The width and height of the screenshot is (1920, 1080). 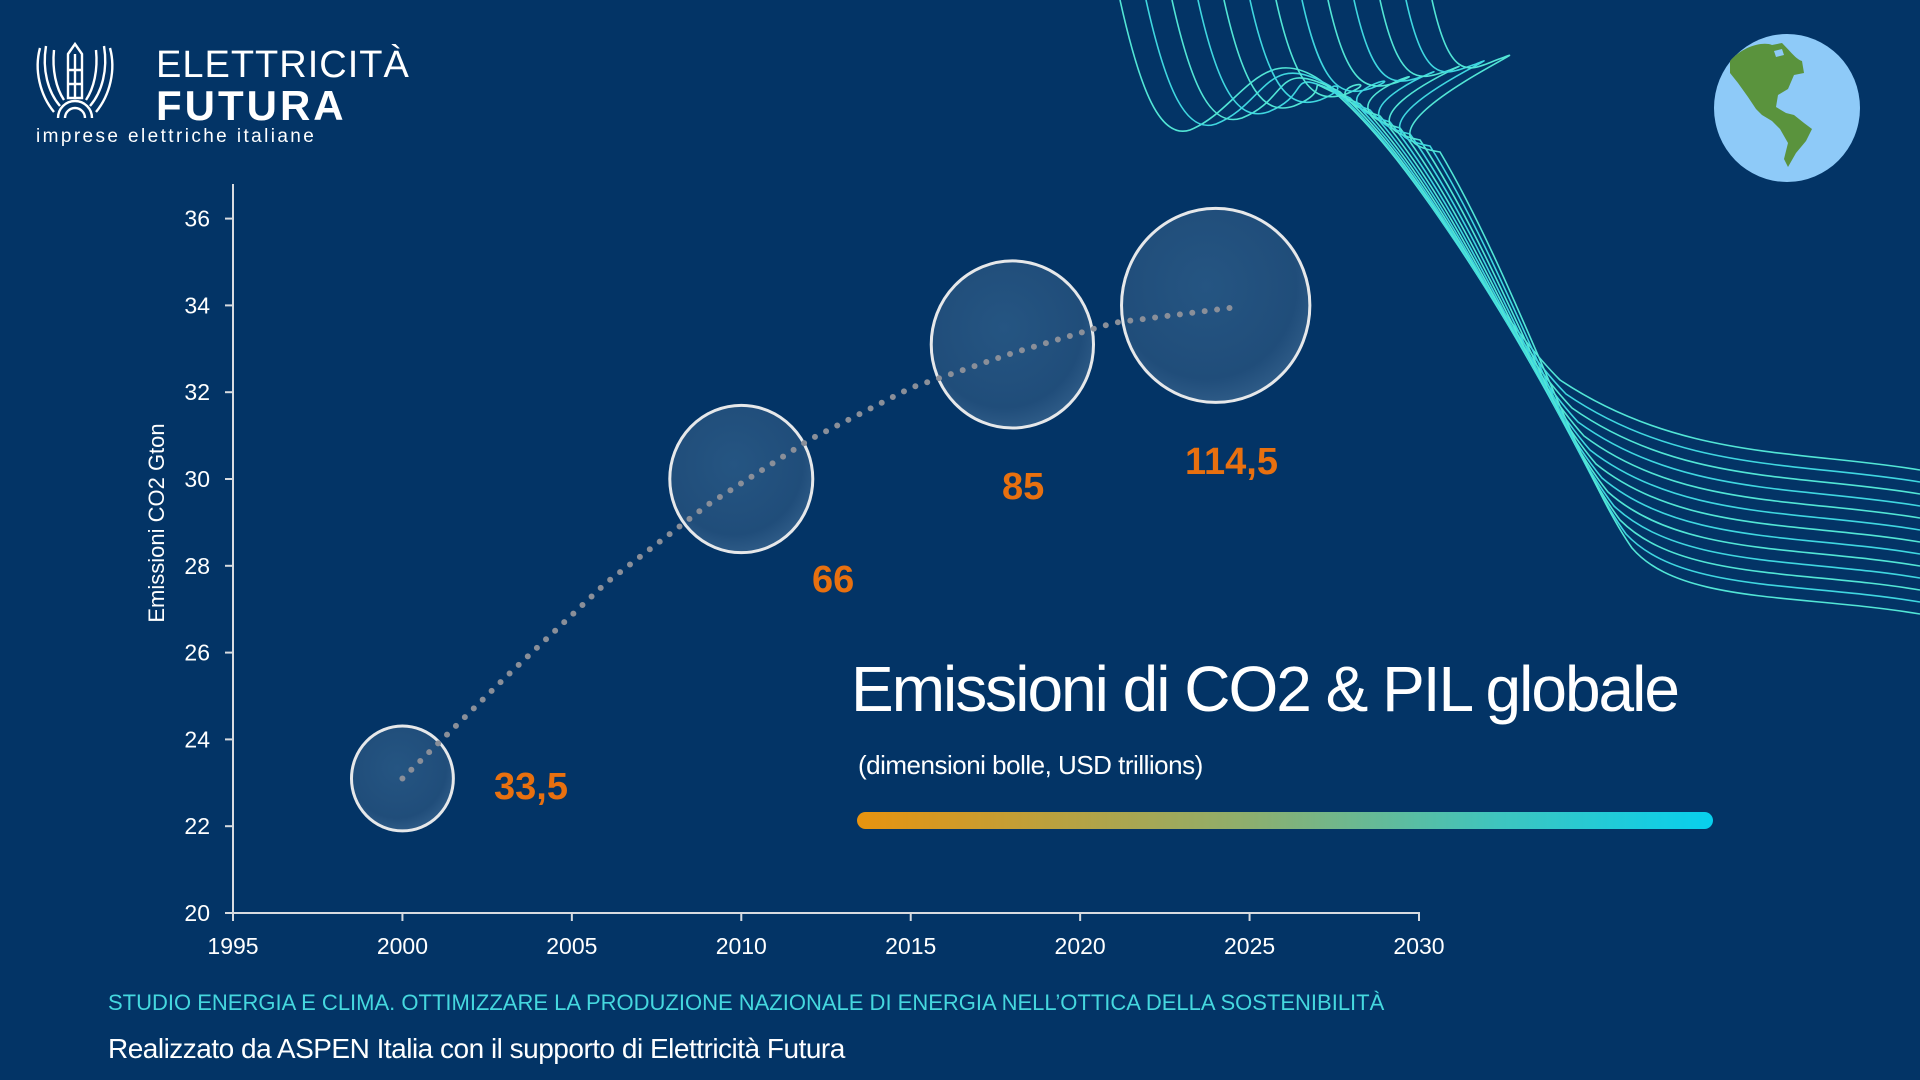 I want to click on bubble-2018, so click(x=1012, y=344).